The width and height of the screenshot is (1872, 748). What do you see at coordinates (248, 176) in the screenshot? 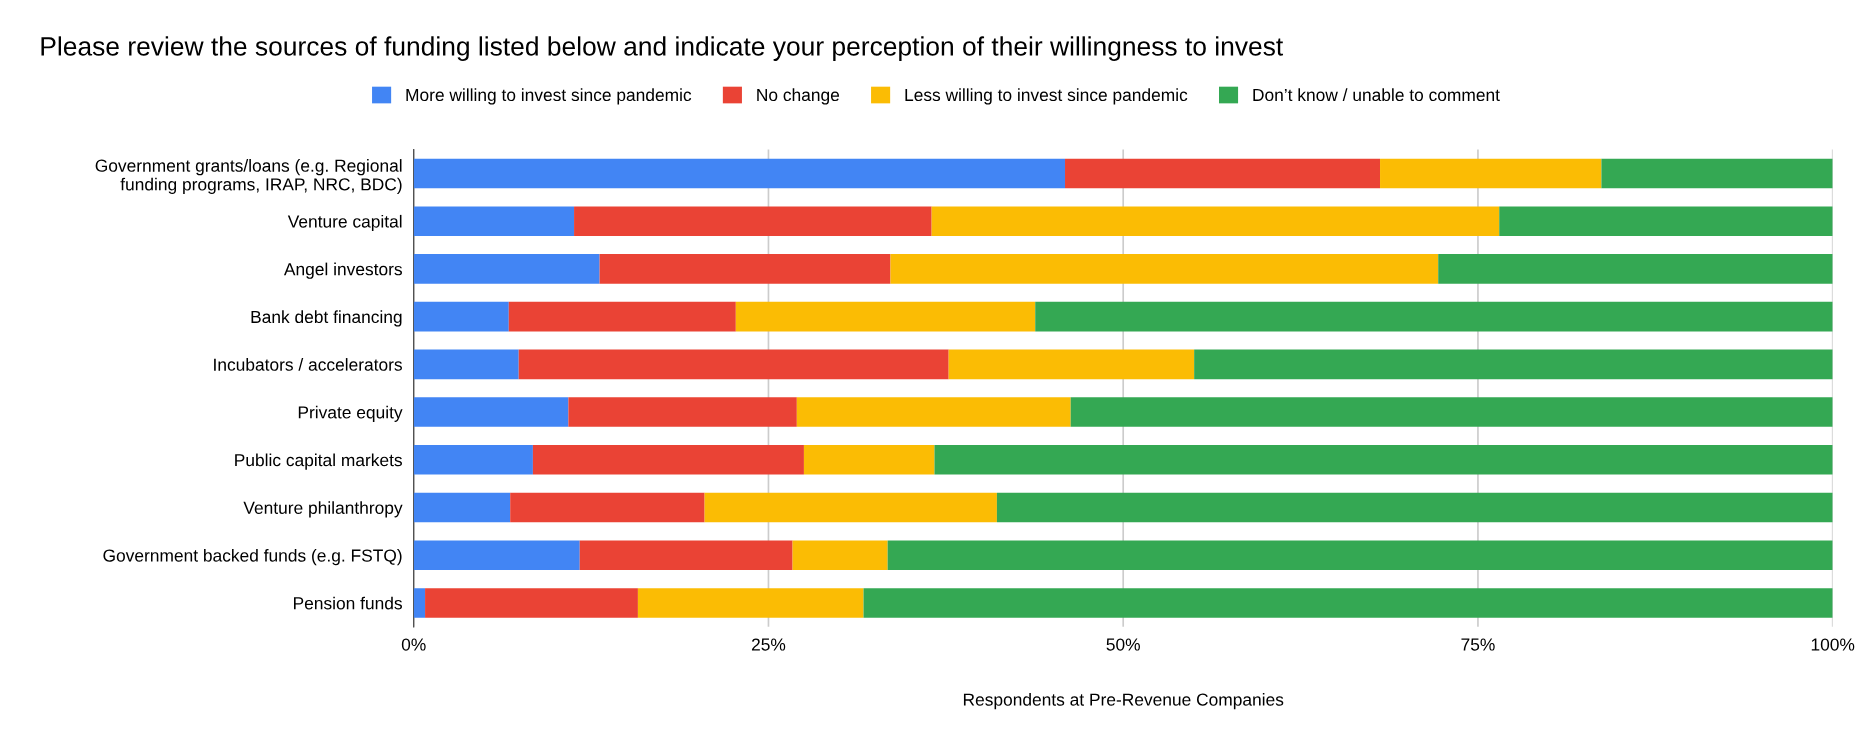
I see `y-tick-label: Government grants/loans (e.g. Regional funding programs, IRAP, NRC, BDC)` at bounding box center [248, 176].